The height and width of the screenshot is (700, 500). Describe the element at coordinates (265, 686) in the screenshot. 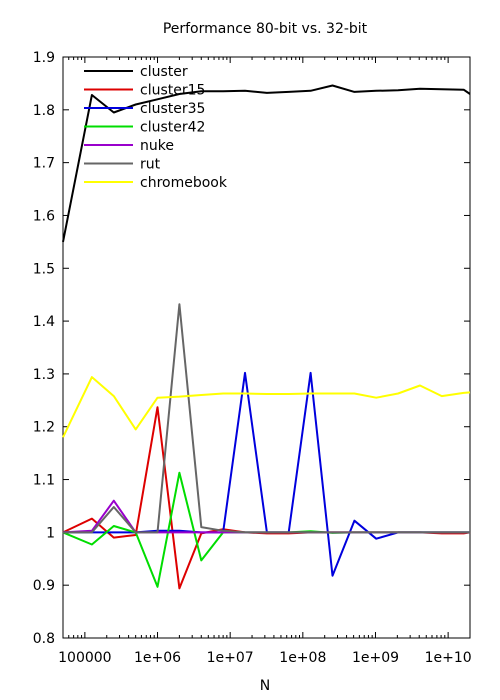

I see `x-axis-label: N` at that location.